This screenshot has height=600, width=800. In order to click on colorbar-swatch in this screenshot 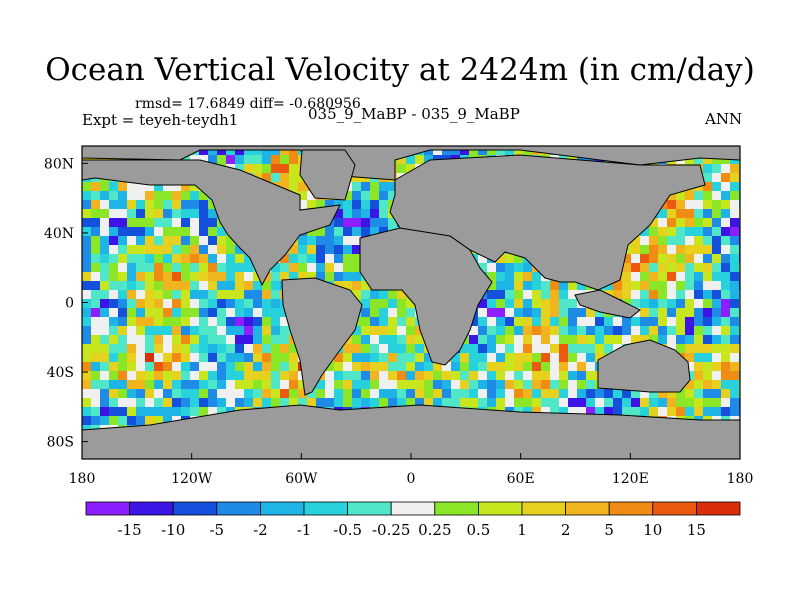, I will do `click(151, 508)`.